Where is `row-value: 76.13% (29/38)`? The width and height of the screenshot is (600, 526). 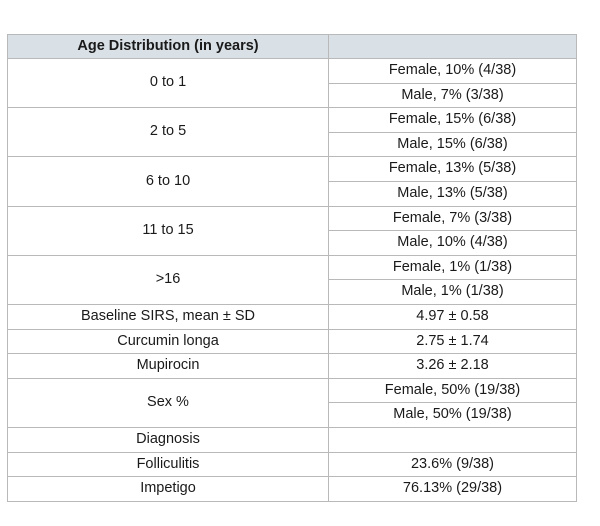 row-value: 76.13% (29/38) is located at coordinates (452, 489).